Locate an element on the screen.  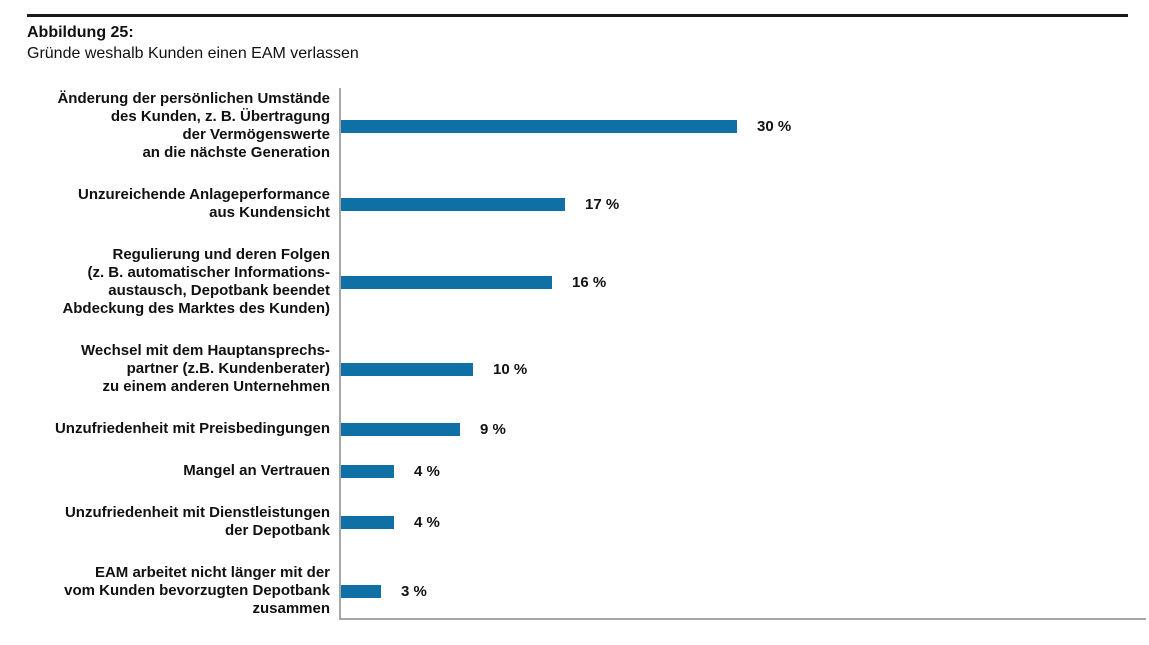
bar-value-label: 10 % is located at coordinates (510, 369).